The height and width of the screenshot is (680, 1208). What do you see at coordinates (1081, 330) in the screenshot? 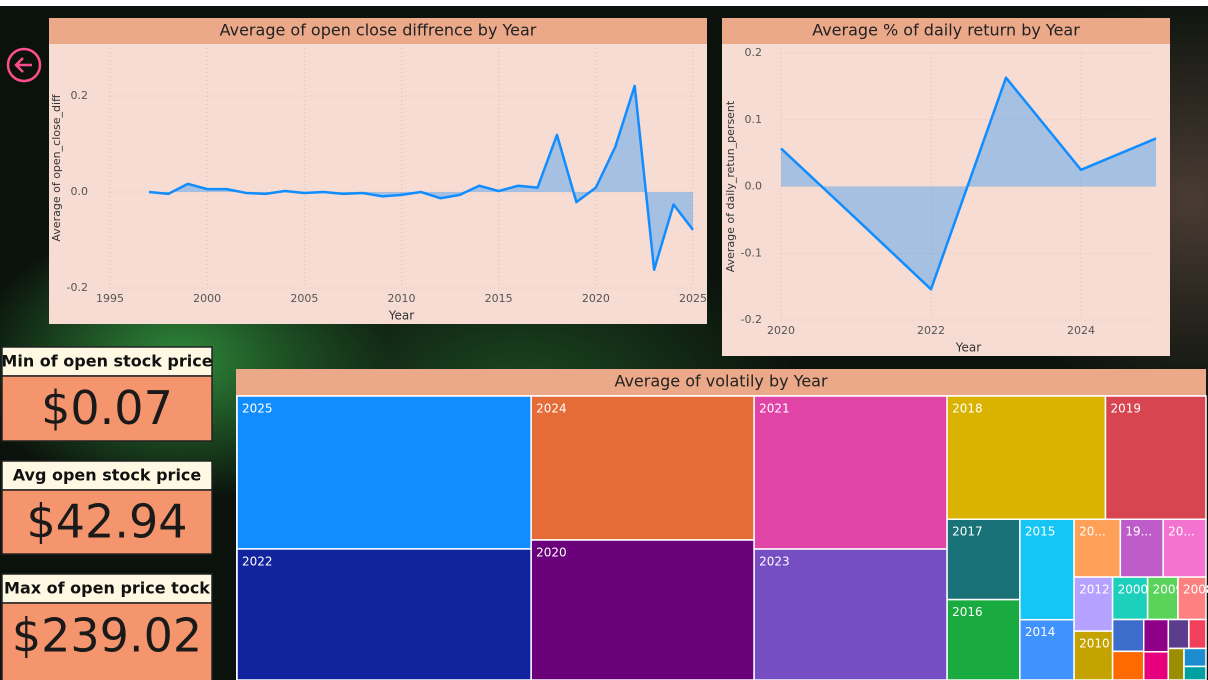
I see `x-tick-label: 2024` at bounding box center [1081, 330].